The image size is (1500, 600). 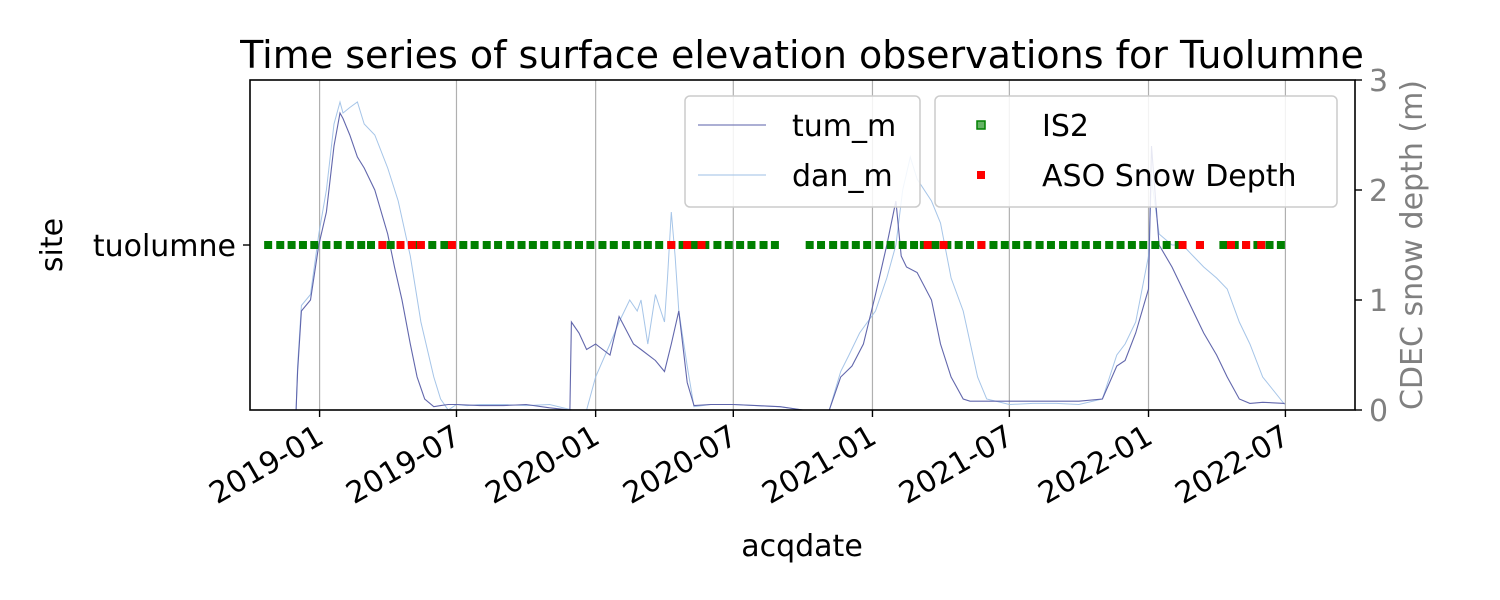 What do you see at coordinates (956, 465) in the screenshot?
I see `x-tick-label: 2021-07` at bounding box center [956, 465].